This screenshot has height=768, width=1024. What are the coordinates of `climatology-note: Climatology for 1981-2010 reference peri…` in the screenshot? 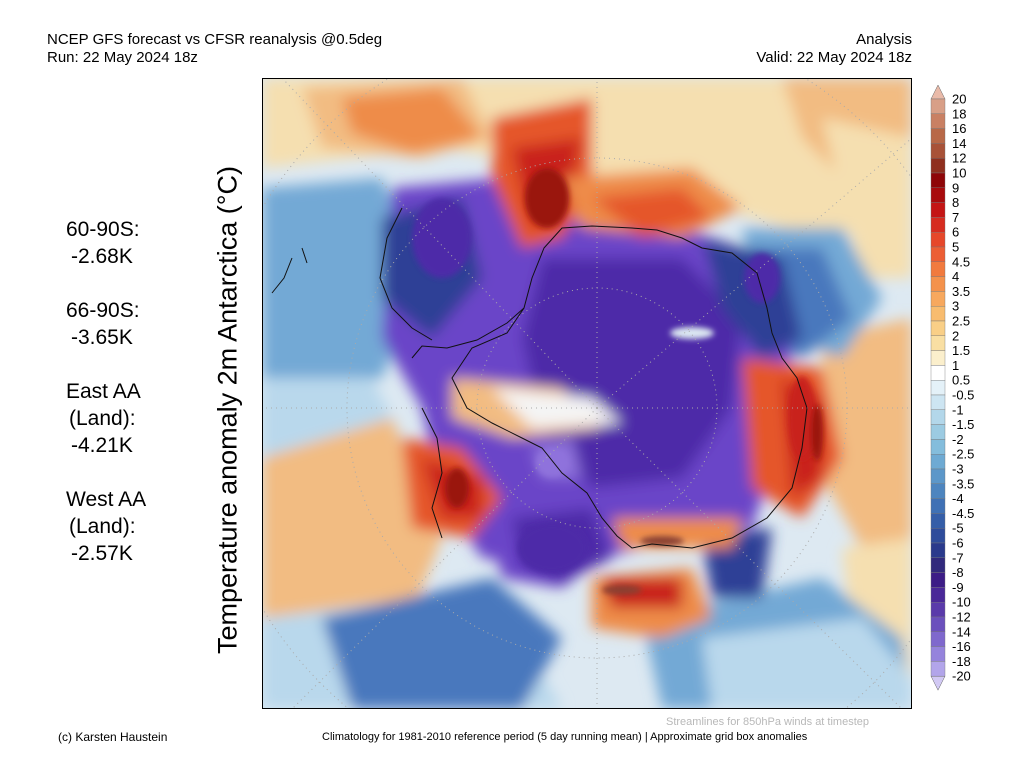 It's located at (565, 737).